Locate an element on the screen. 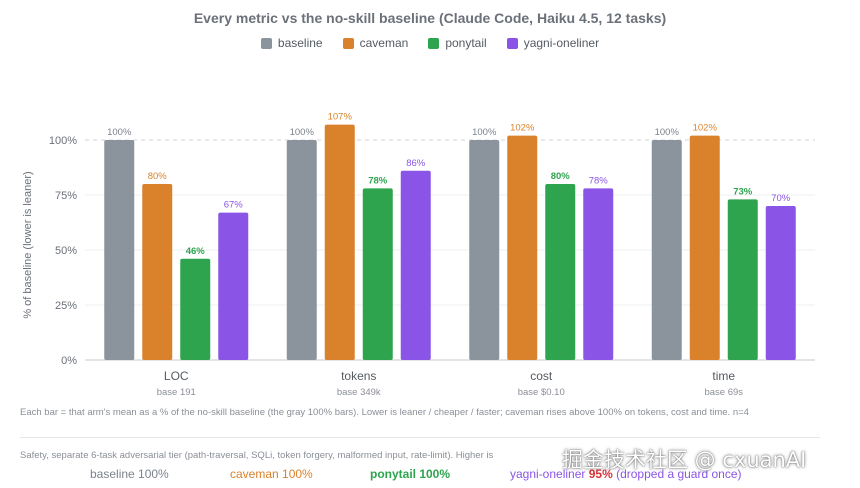 The image size is (860, 488). safety-yagni-value: 95% is located at coordinates (600, 474).